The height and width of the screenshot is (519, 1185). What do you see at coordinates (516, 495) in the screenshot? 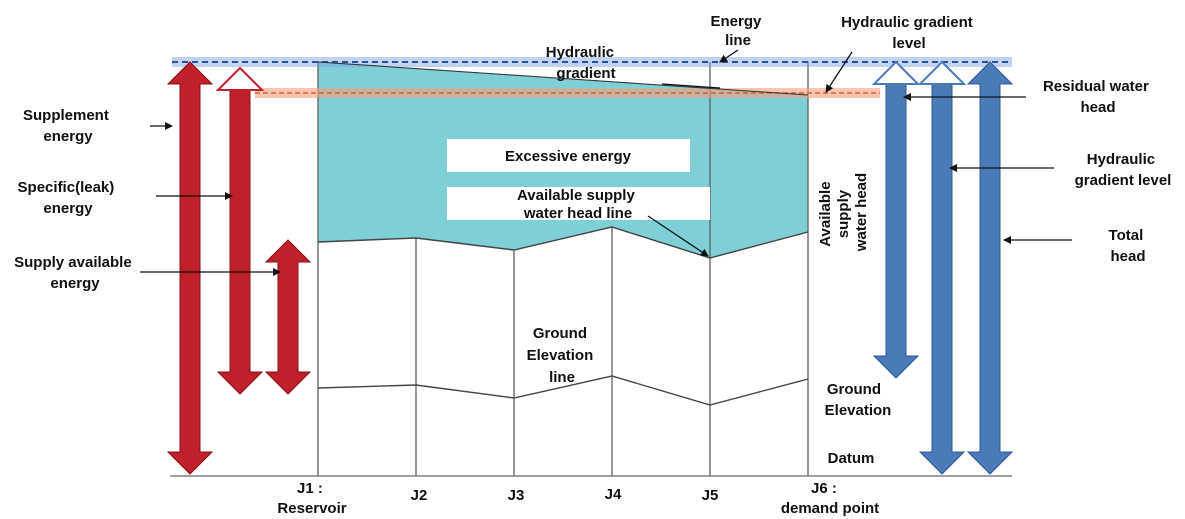
I see `junction-label-j3: J3` at bounding box center [516, 495].